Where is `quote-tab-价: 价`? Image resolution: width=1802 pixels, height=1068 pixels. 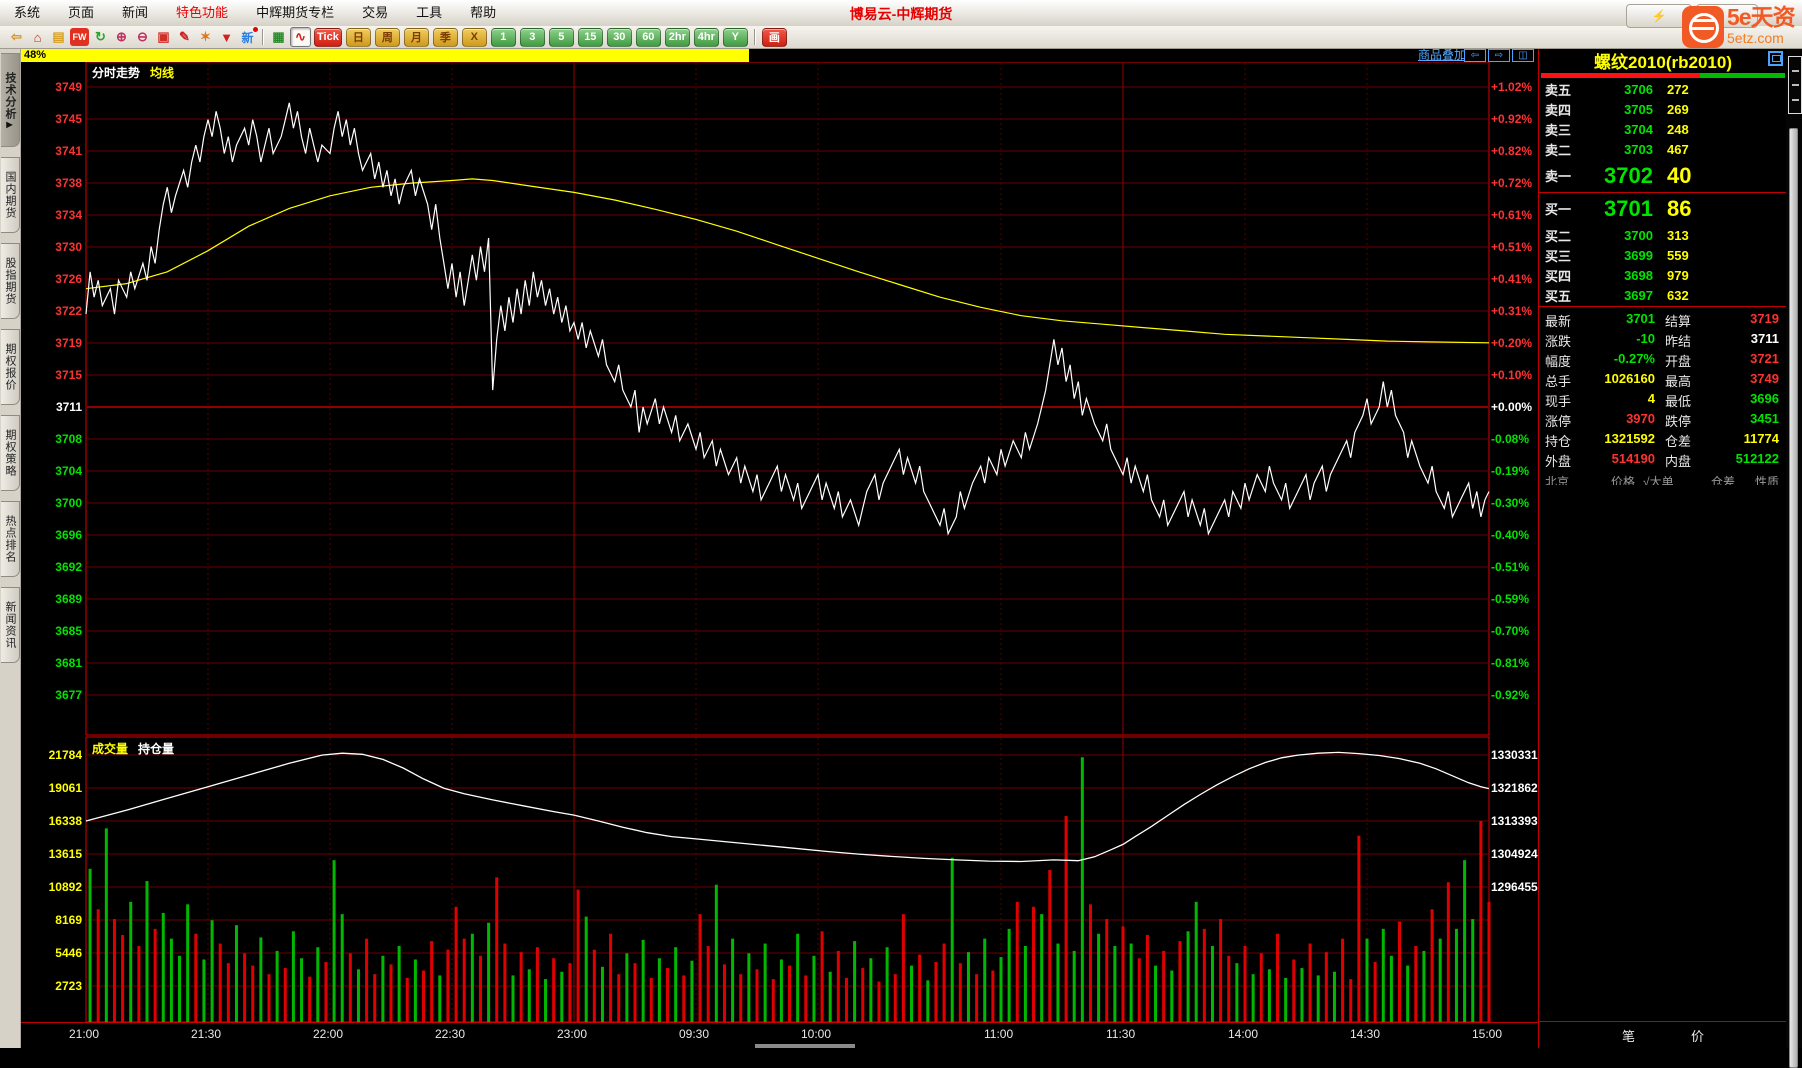
quote-tab-价: 价 is located at coordinates (1698, 1036).